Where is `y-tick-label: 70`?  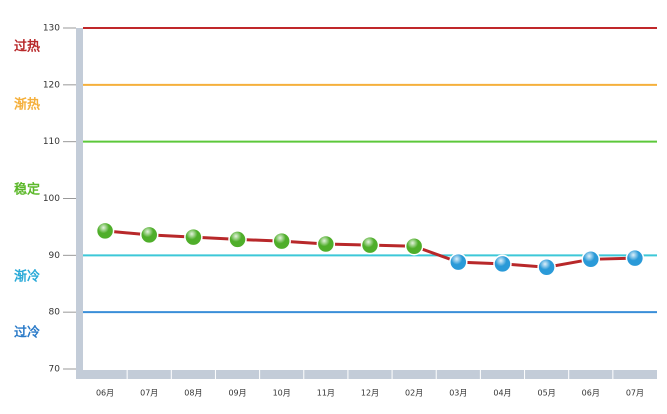
y-tick-label: 70 is located at coordinates (55, 370).